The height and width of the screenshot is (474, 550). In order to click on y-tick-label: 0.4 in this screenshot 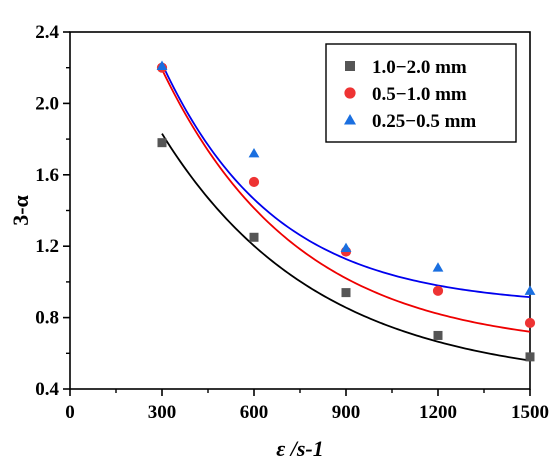, I will do `click(47, 389)`.